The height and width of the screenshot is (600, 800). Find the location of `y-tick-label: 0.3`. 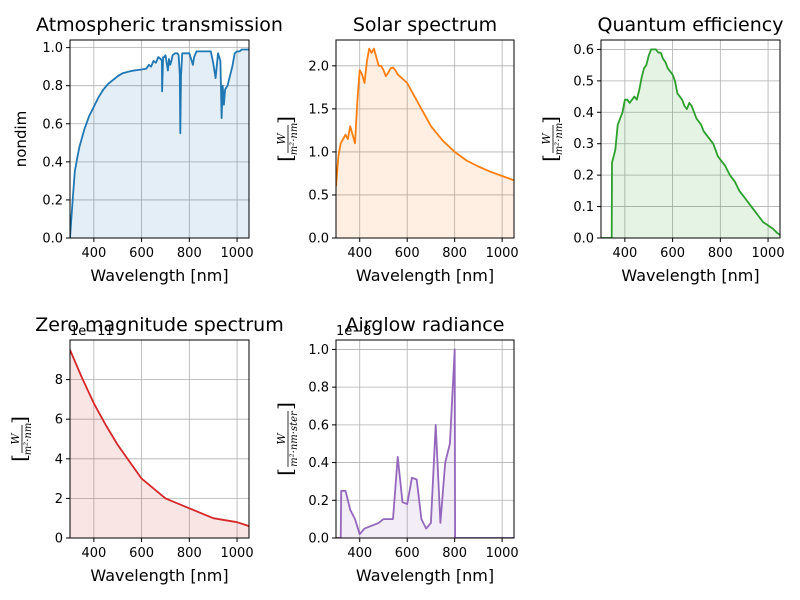

y-tick-label: 0.3 is located at coordinates (583, 144).